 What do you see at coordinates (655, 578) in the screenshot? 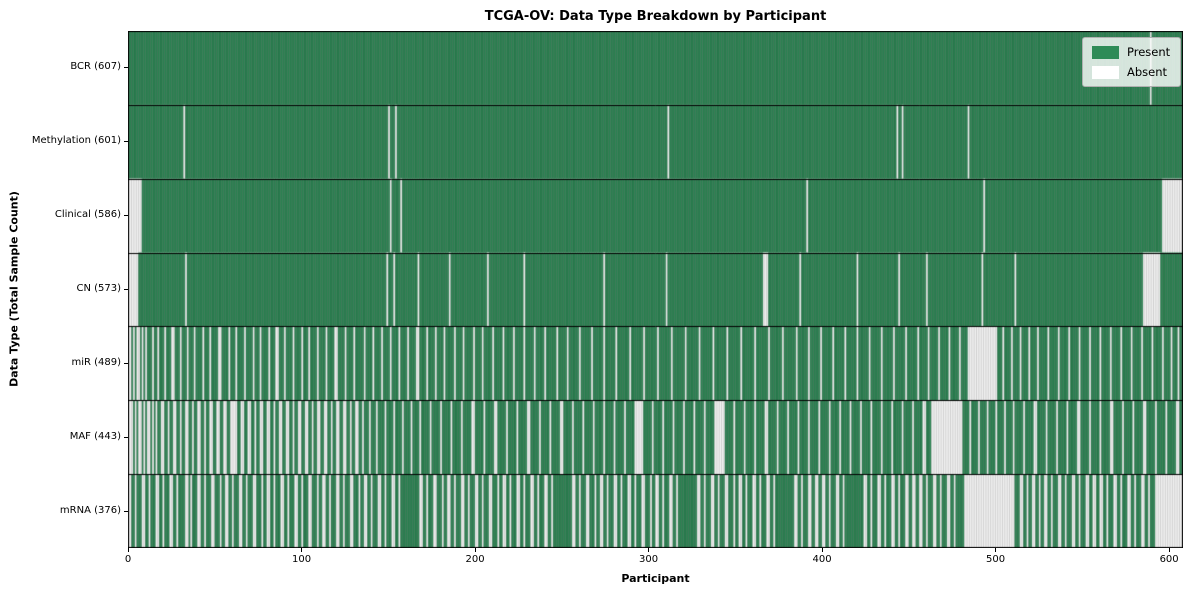
I see `x-axis-label: Participant` at bounding box center [655, 578].